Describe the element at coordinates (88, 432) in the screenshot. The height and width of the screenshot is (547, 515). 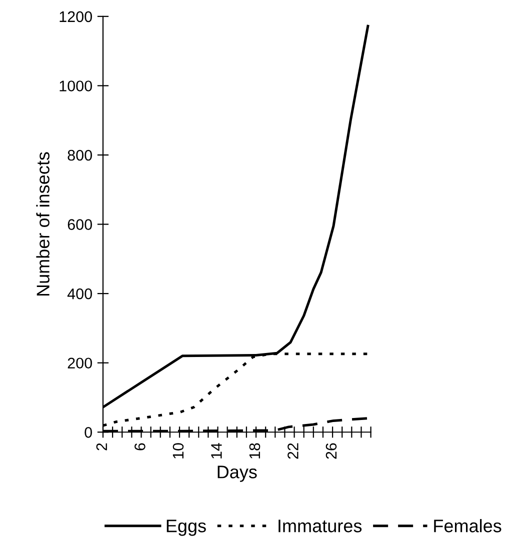
I see `y-tick-label: 0` at that location.